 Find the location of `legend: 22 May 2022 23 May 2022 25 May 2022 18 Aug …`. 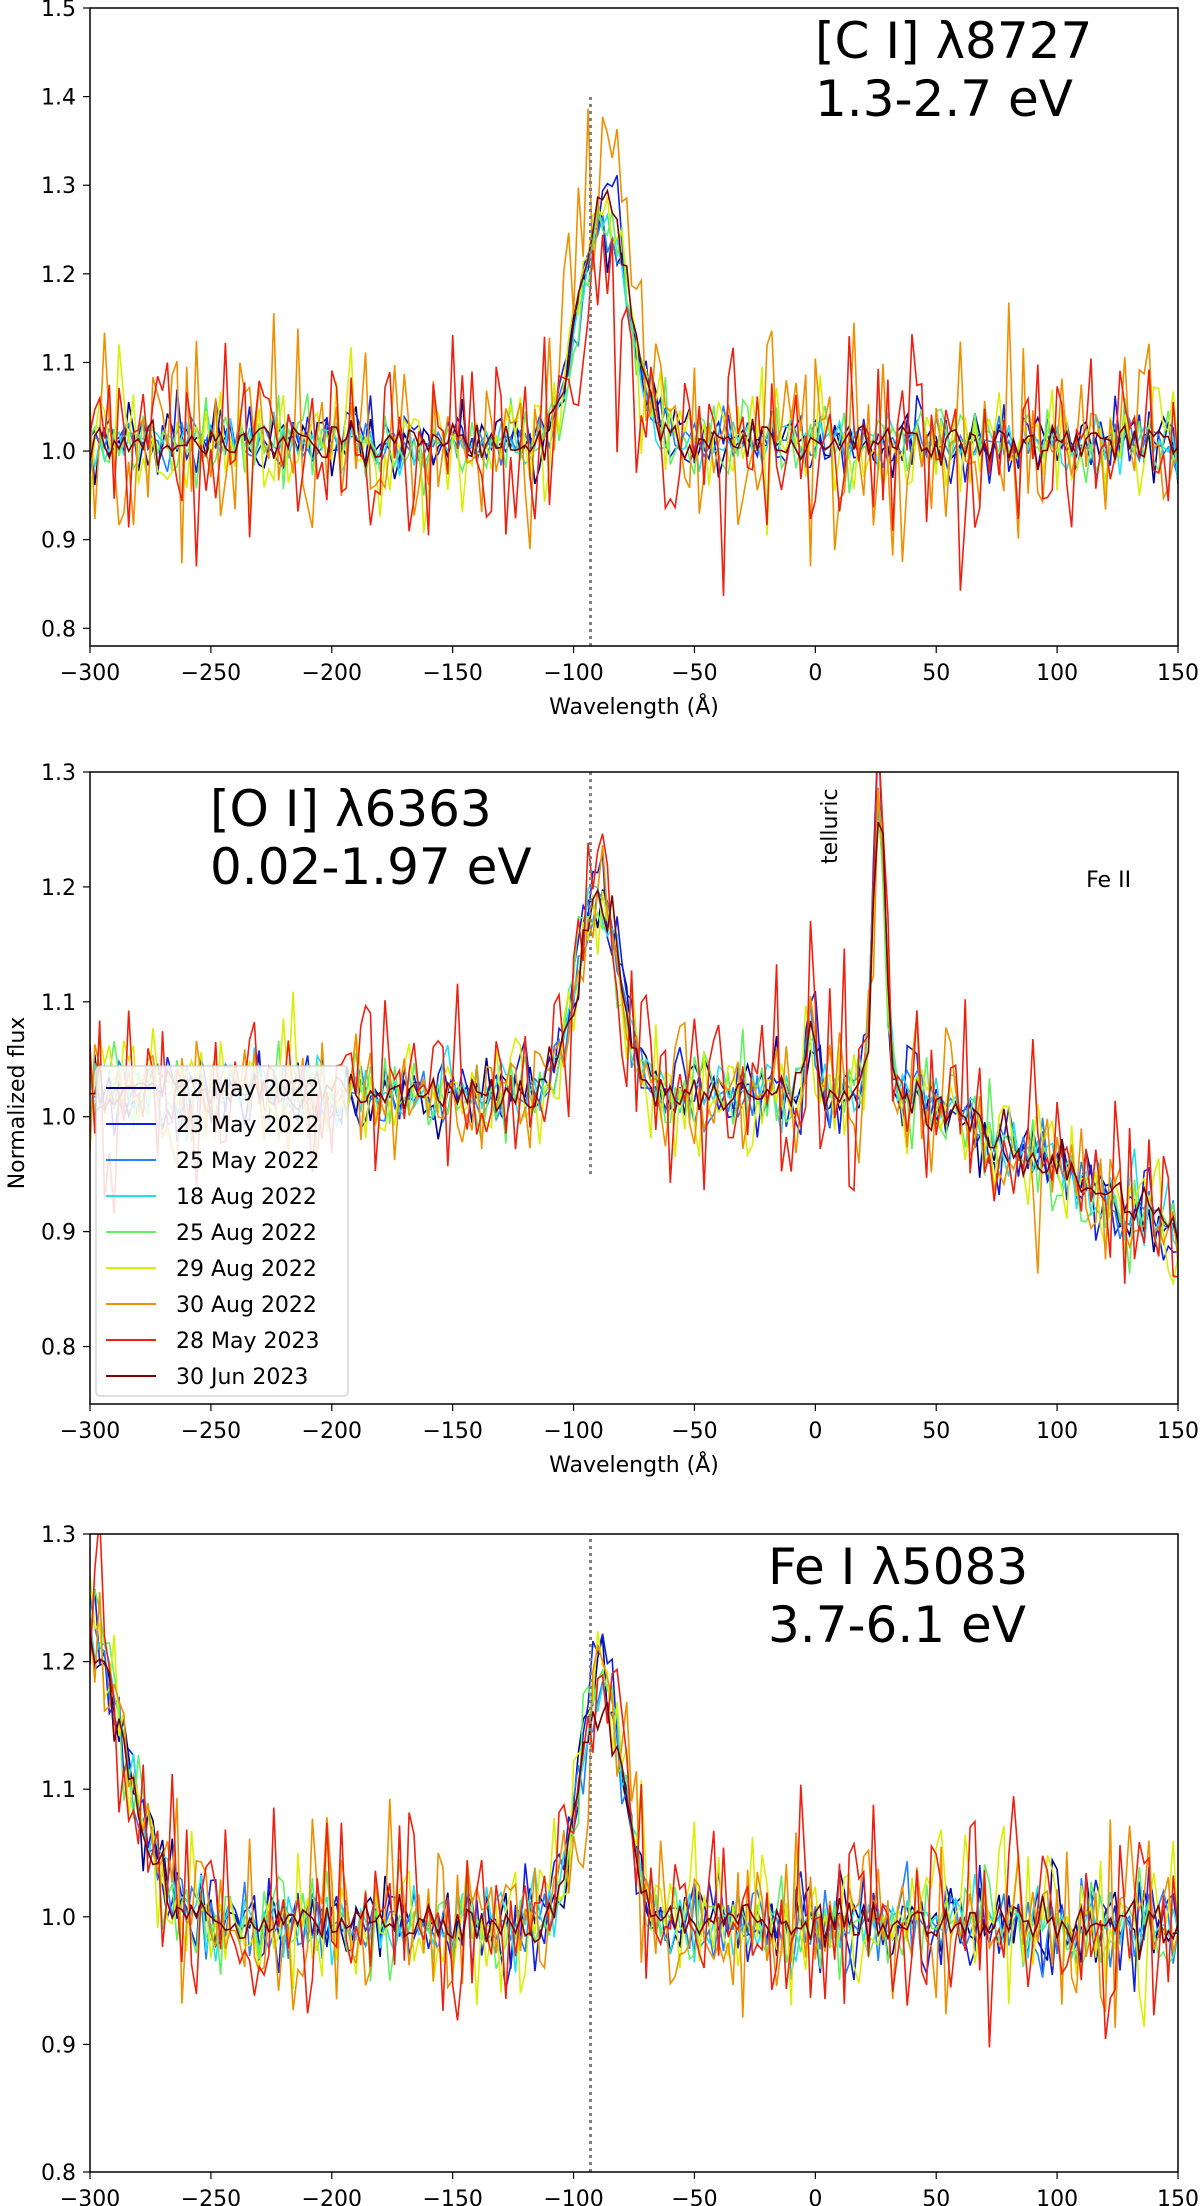

legend: 22 May 2022 23 May 2022 25 May 2022 18 Aug … is located at coordinates (222, 1231).